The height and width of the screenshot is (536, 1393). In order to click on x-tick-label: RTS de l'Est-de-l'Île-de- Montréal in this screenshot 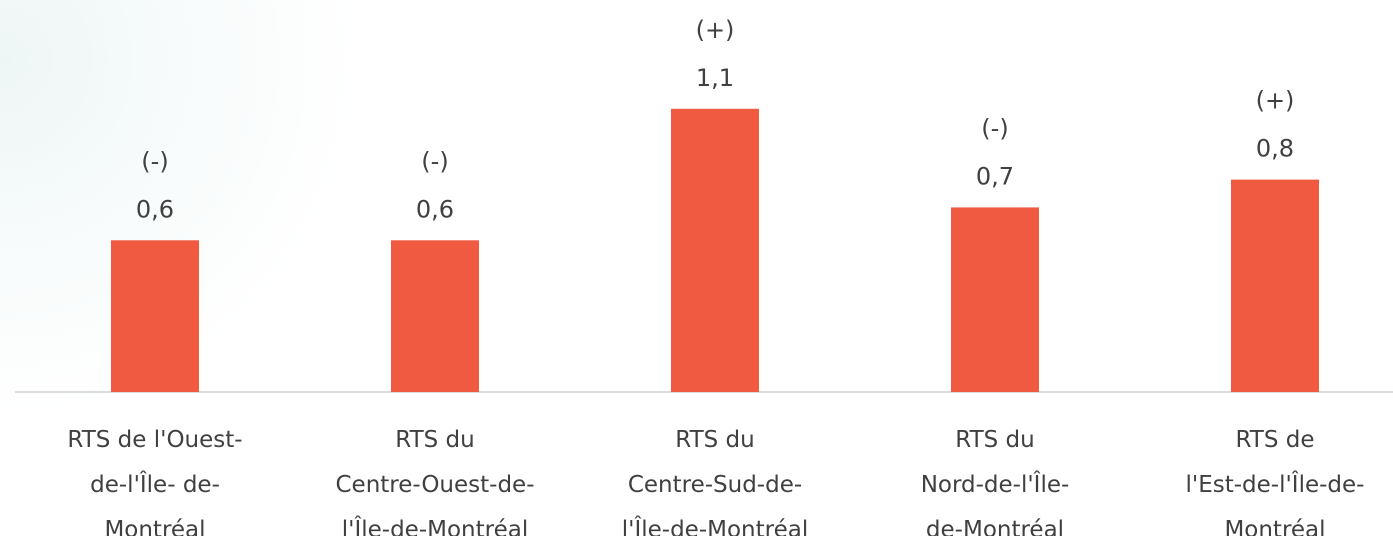, I will do `click(1275, 481)`.